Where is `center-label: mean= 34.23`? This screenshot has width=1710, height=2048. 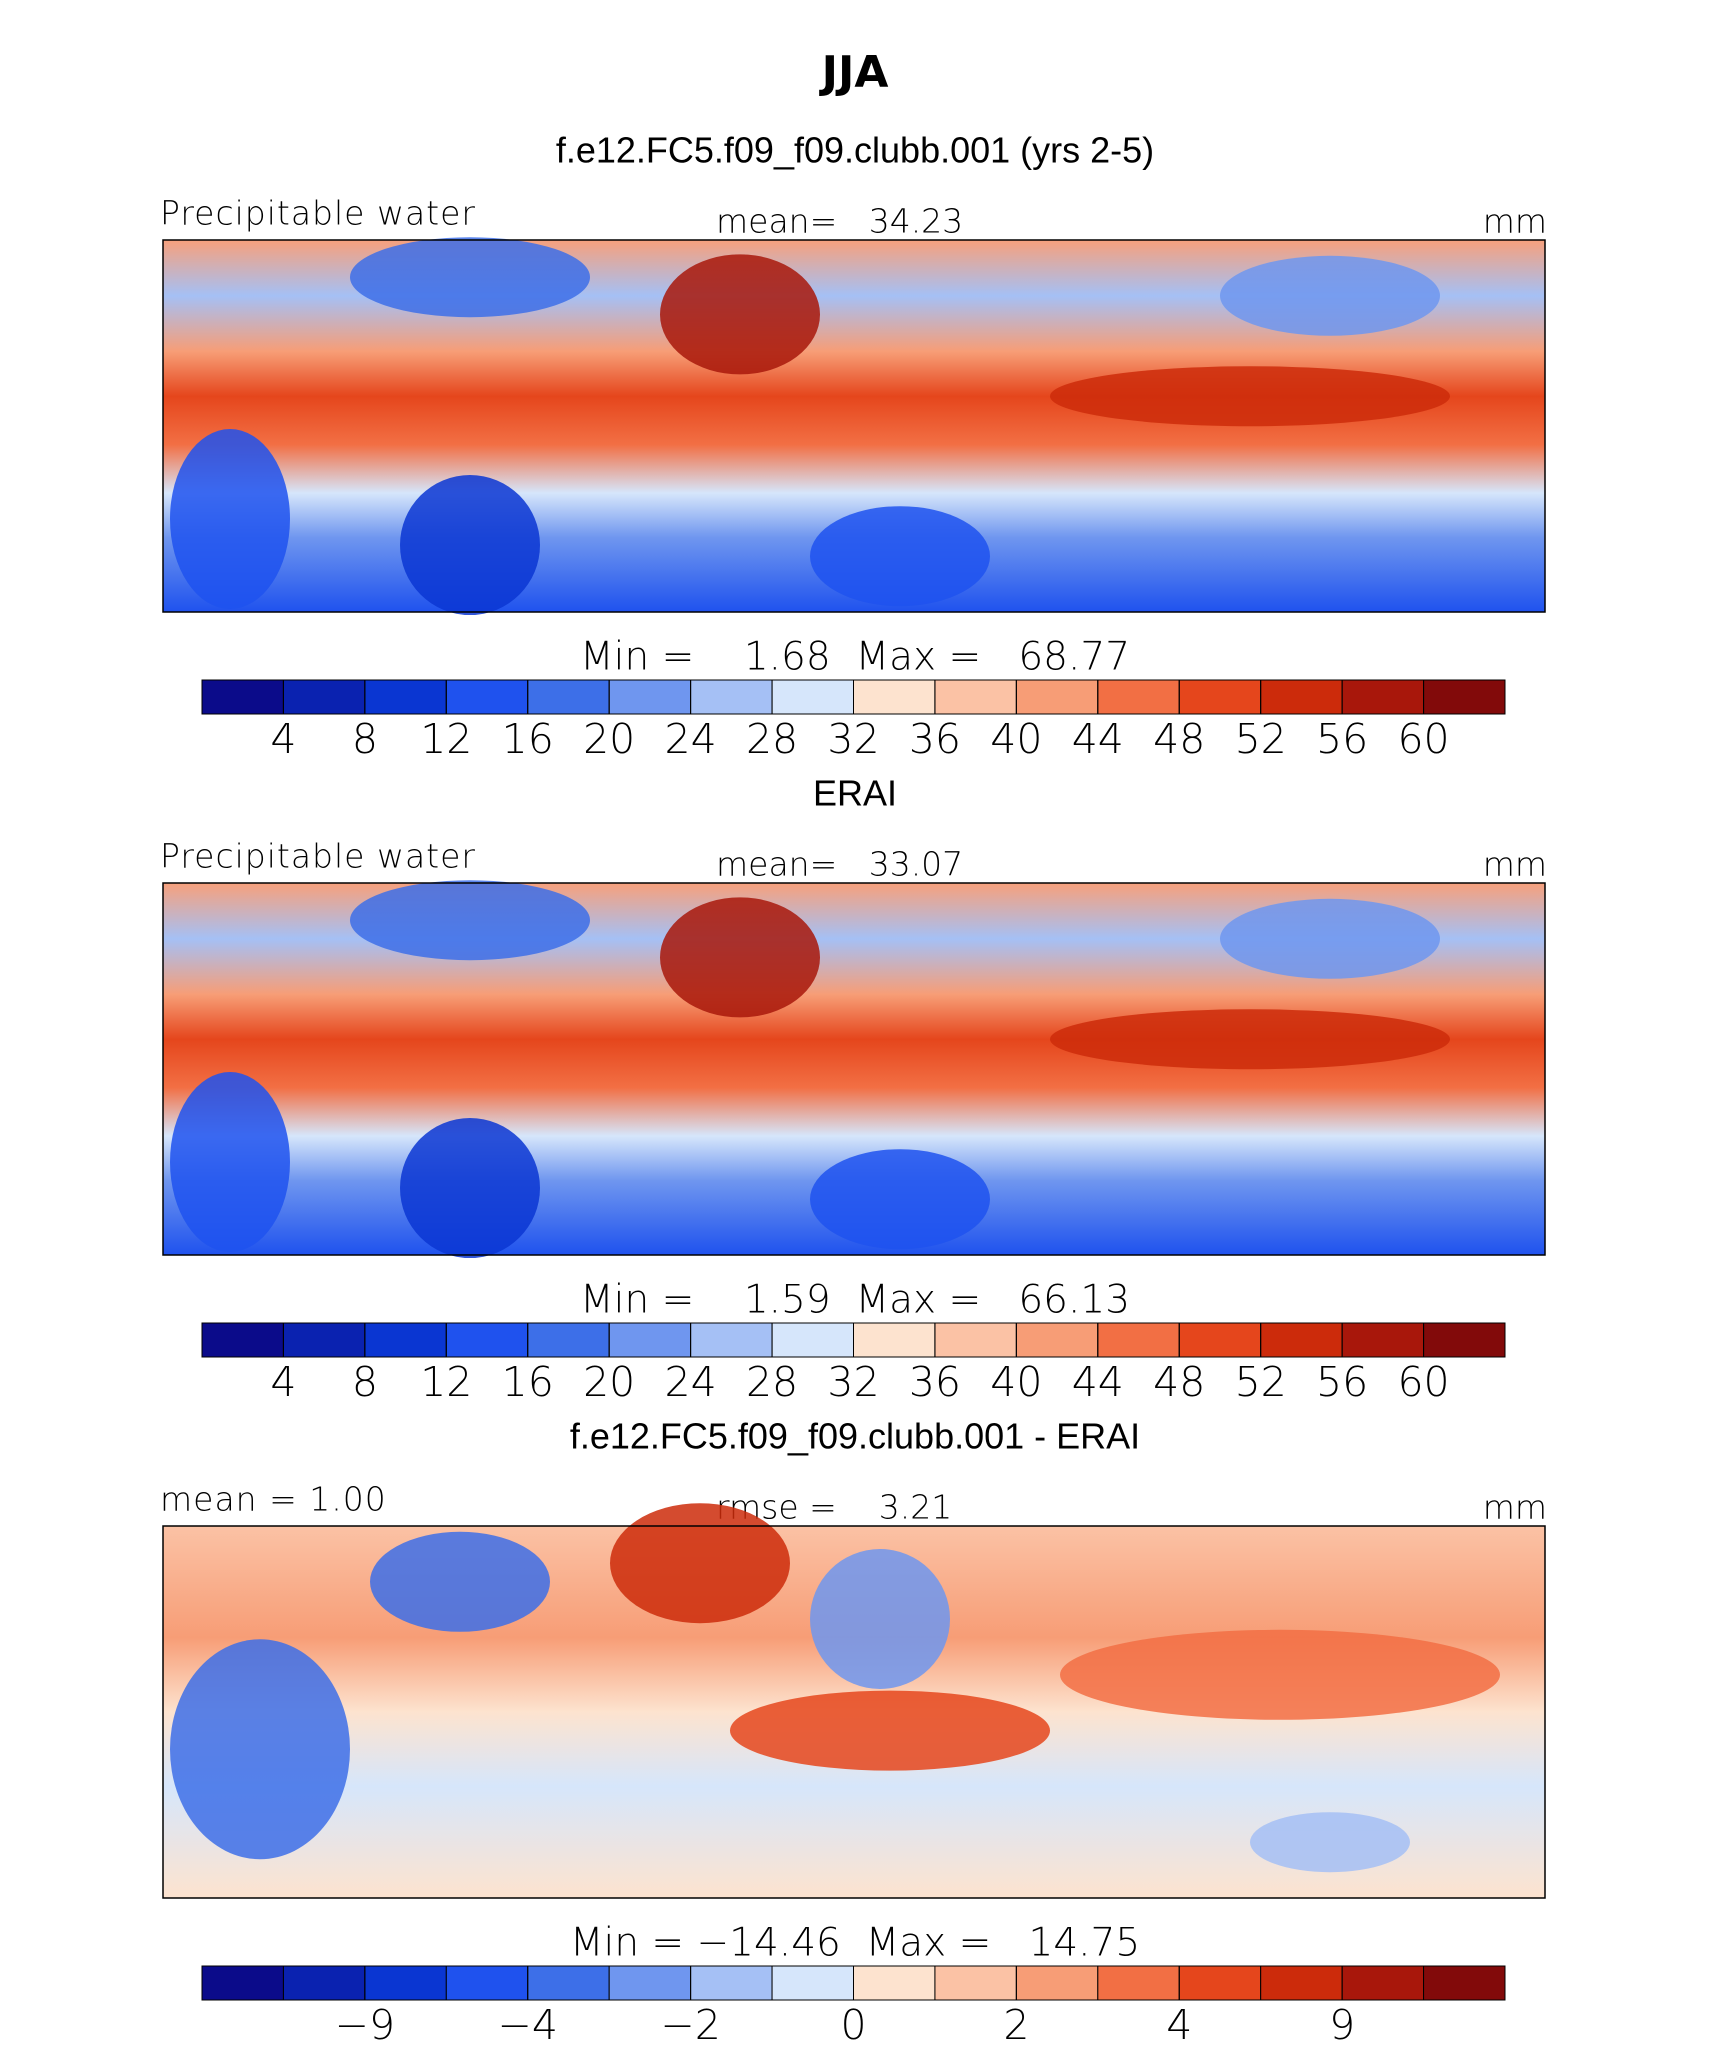
center-label: mean= 34.23 is located at coordinates (839, 221).